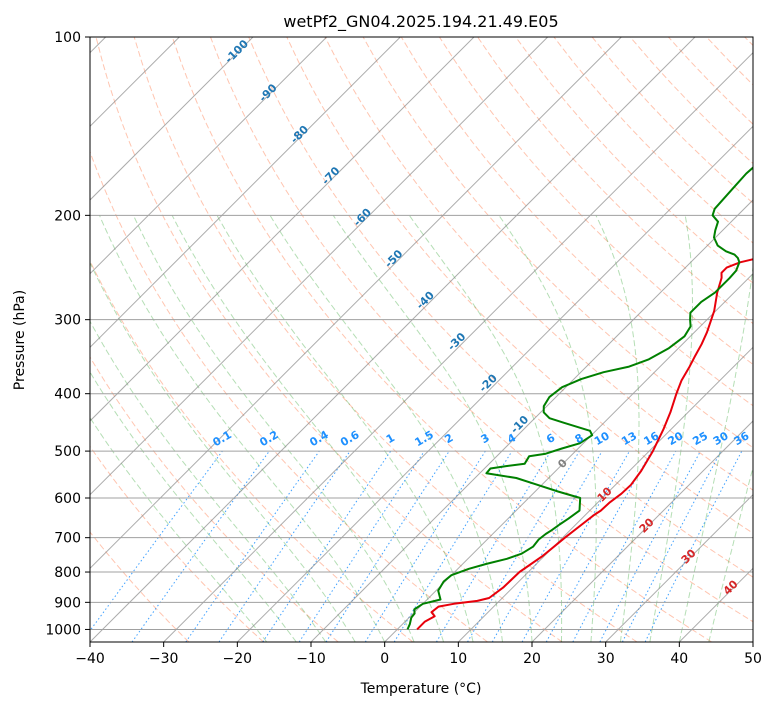 The height and width of the screenshot is (708, 775). What do you see at coordinates (67, 452) in the screenshot?
I see `y-tick-label: 500` at bounding box center [67, 452].